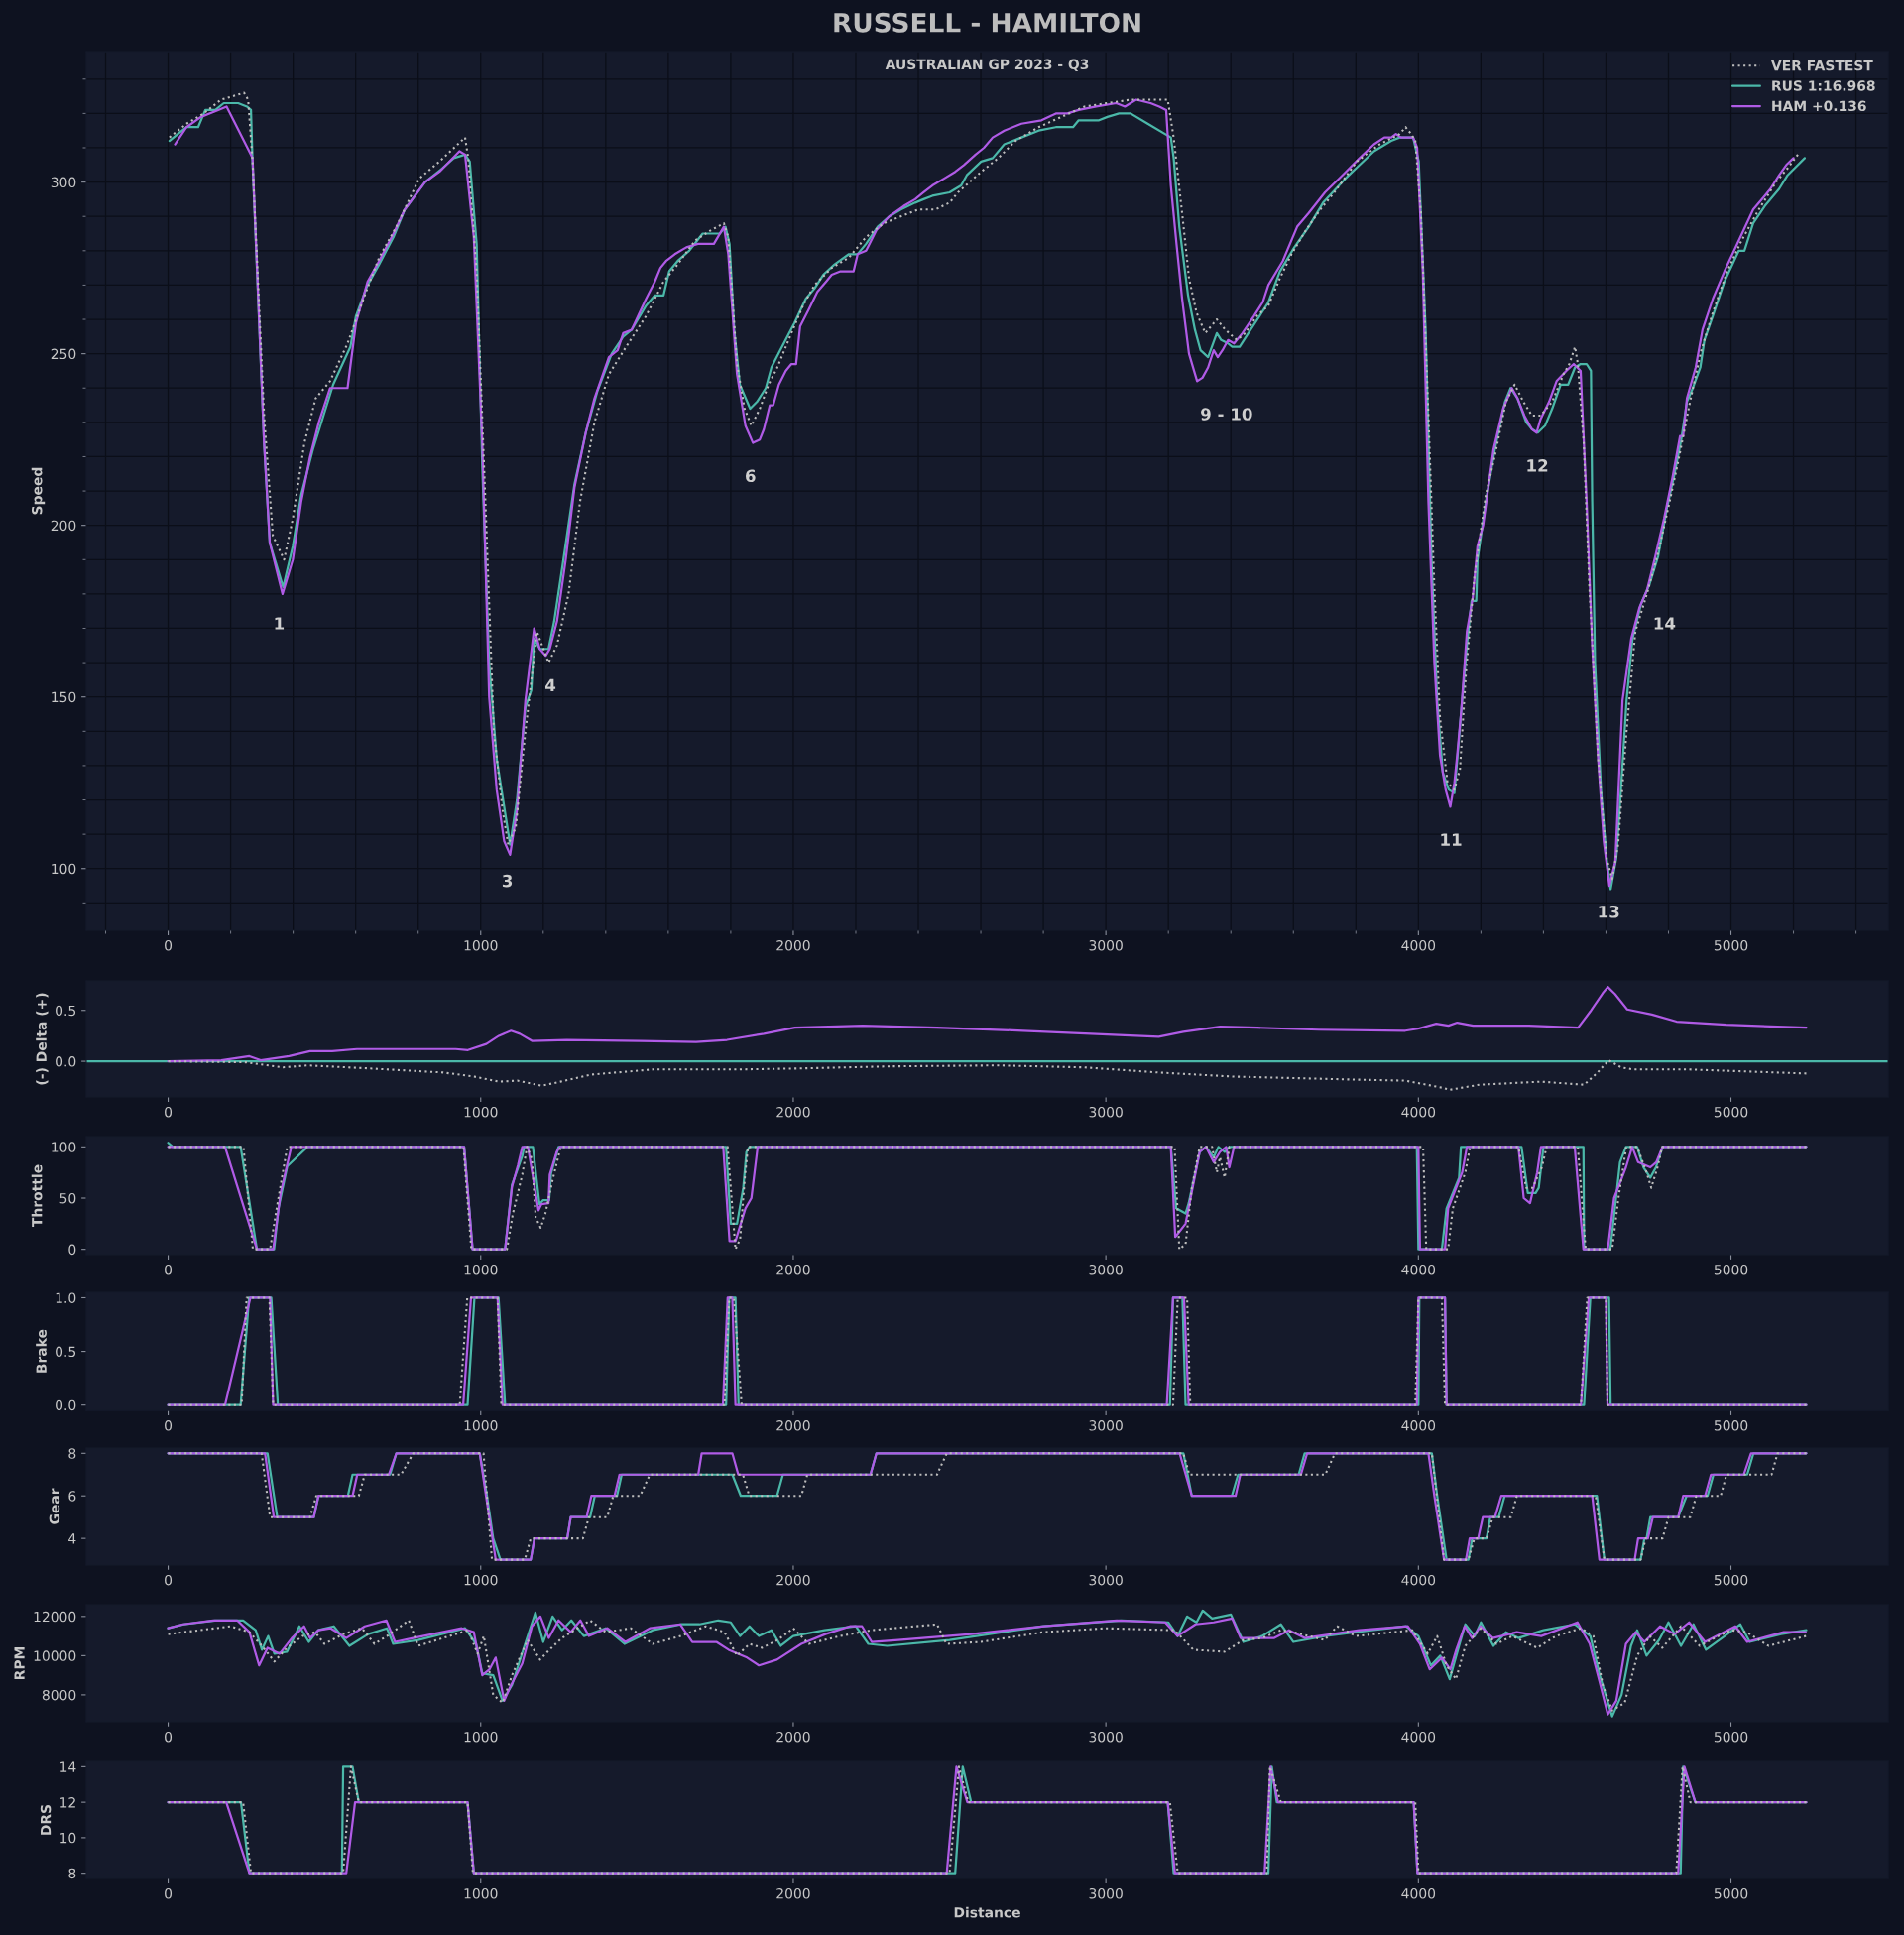 This screenshot has width=1904, height=1935. I want to click on annotation: 6, so click(750, 476).